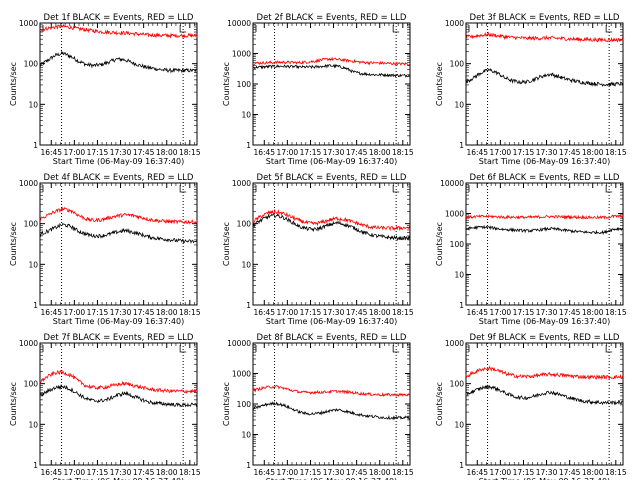 This screenshot has width=640, height=480. I want to click on panel-title: Det 6f BLACK = Events, RED = LLD, so click(545, 178).